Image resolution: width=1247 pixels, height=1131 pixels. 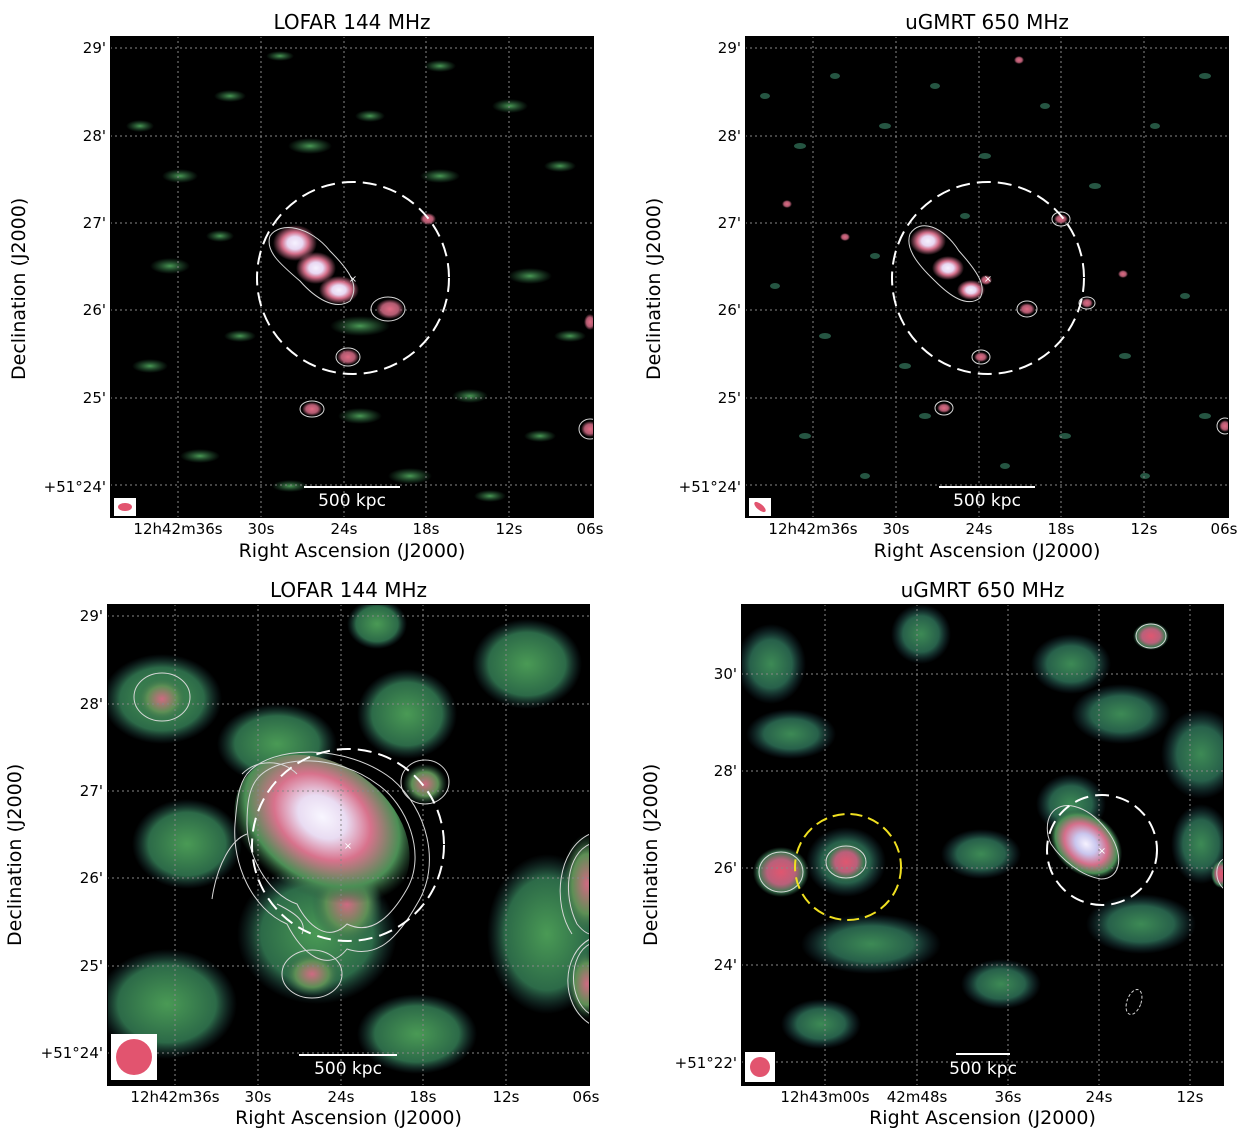 I want to click on yellow-circle, so click(x=848, y=867).